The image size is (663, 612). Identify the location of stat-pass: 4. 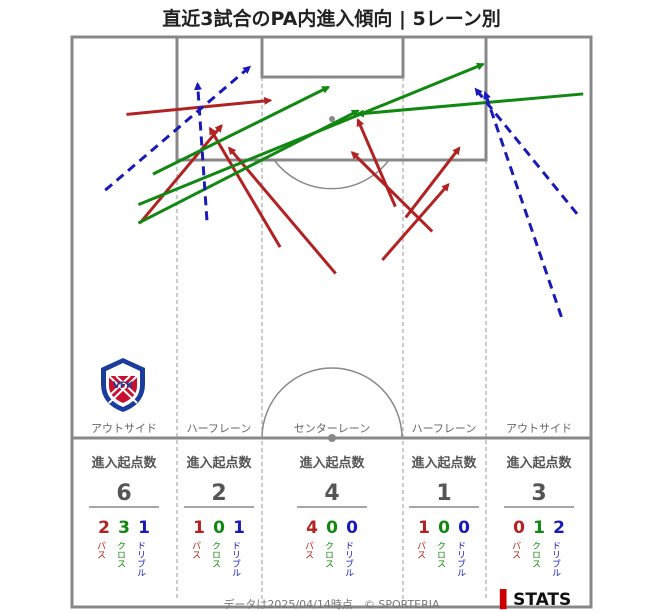
(312, 528).